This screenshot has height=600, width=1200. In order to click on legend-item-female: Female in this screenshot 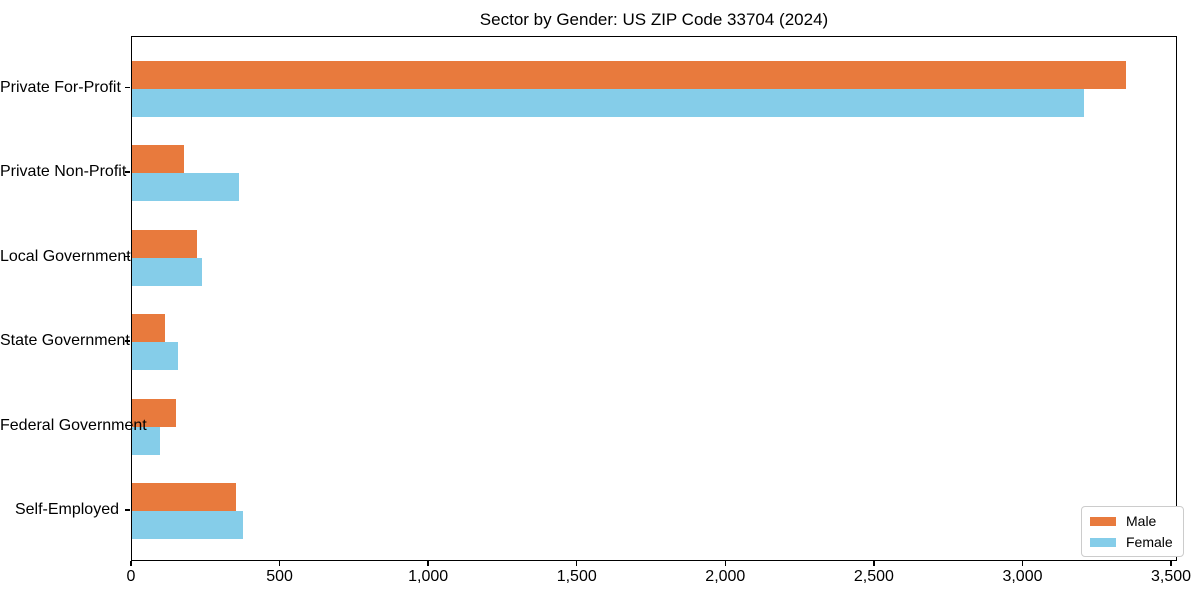, I will do `click(1131, 542)`.